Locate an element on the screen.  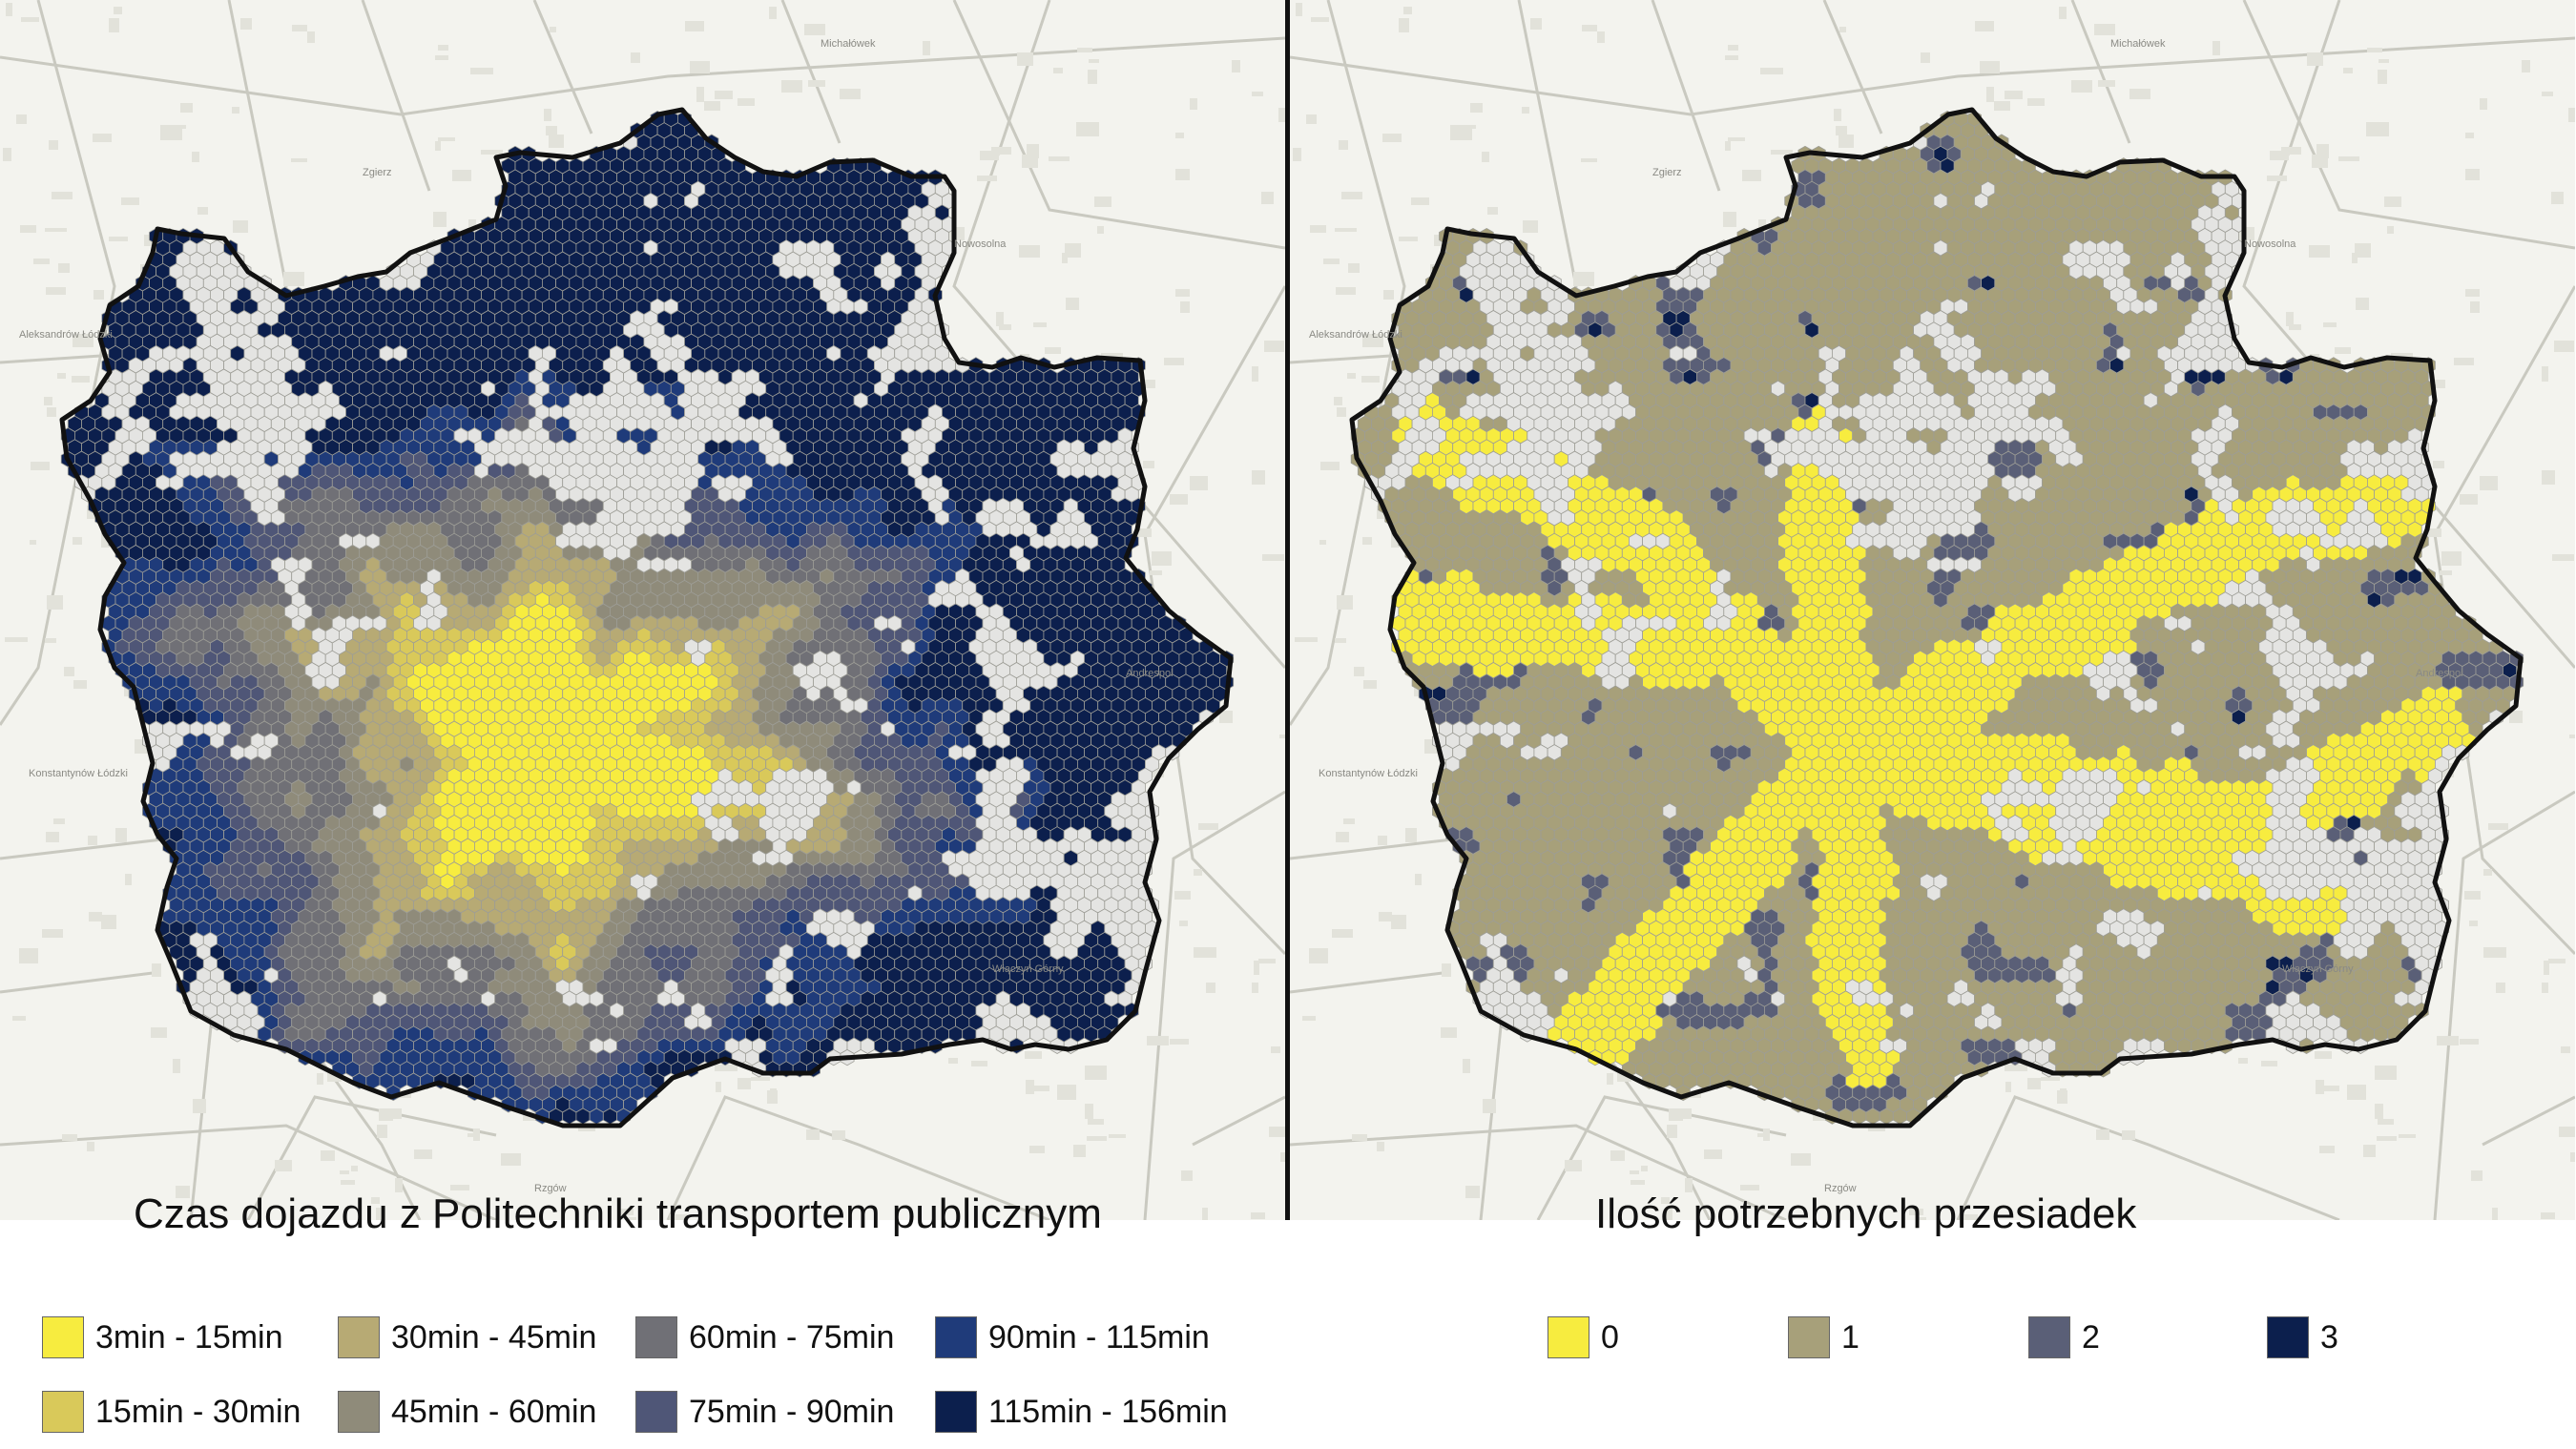
legend-label: 60min - 75min is located at coordinates (792, 1337).